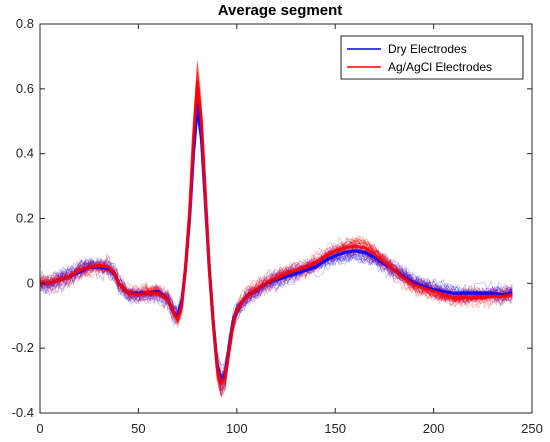  I want to click on y-tick-label: 0.8, so click(25, 23).